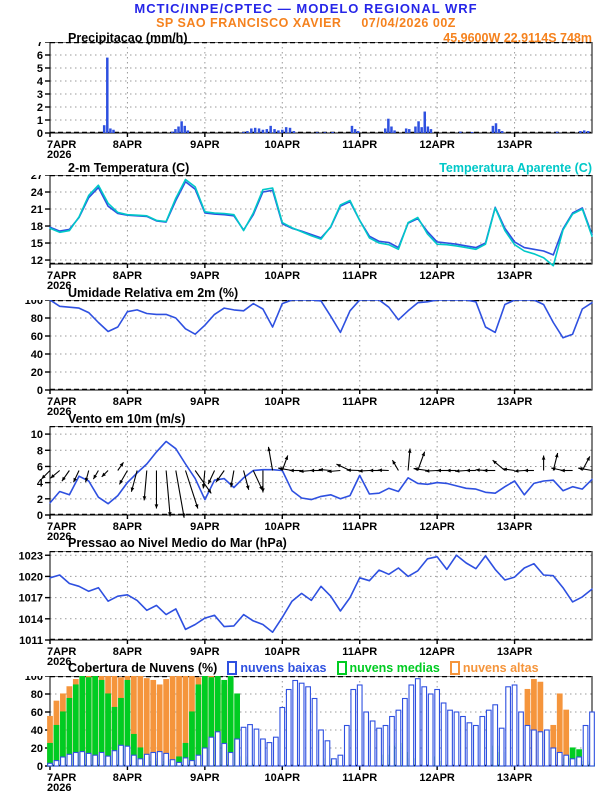 Image resolution: width=612 pixels, height=792 pixels. I want to click on station-name: SP SAO FRANCISCO XAVIER, so click(249, 23).